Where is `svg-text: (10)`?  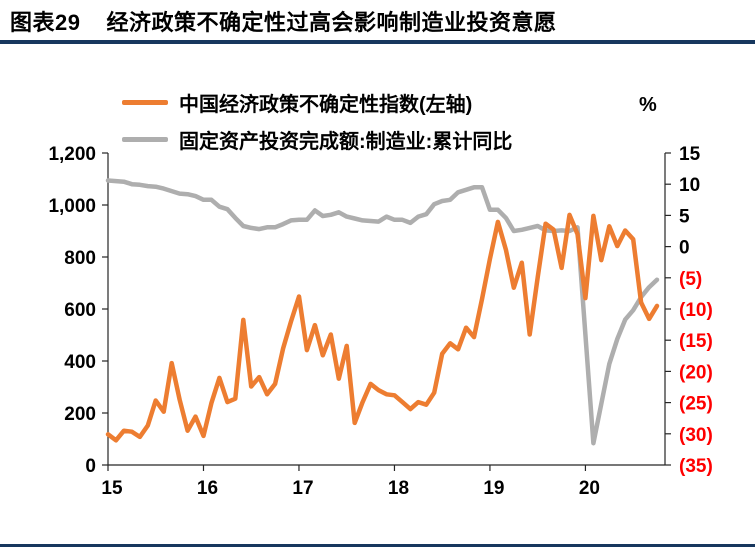 svg-text: (10) is located at coordinates (696, 310).